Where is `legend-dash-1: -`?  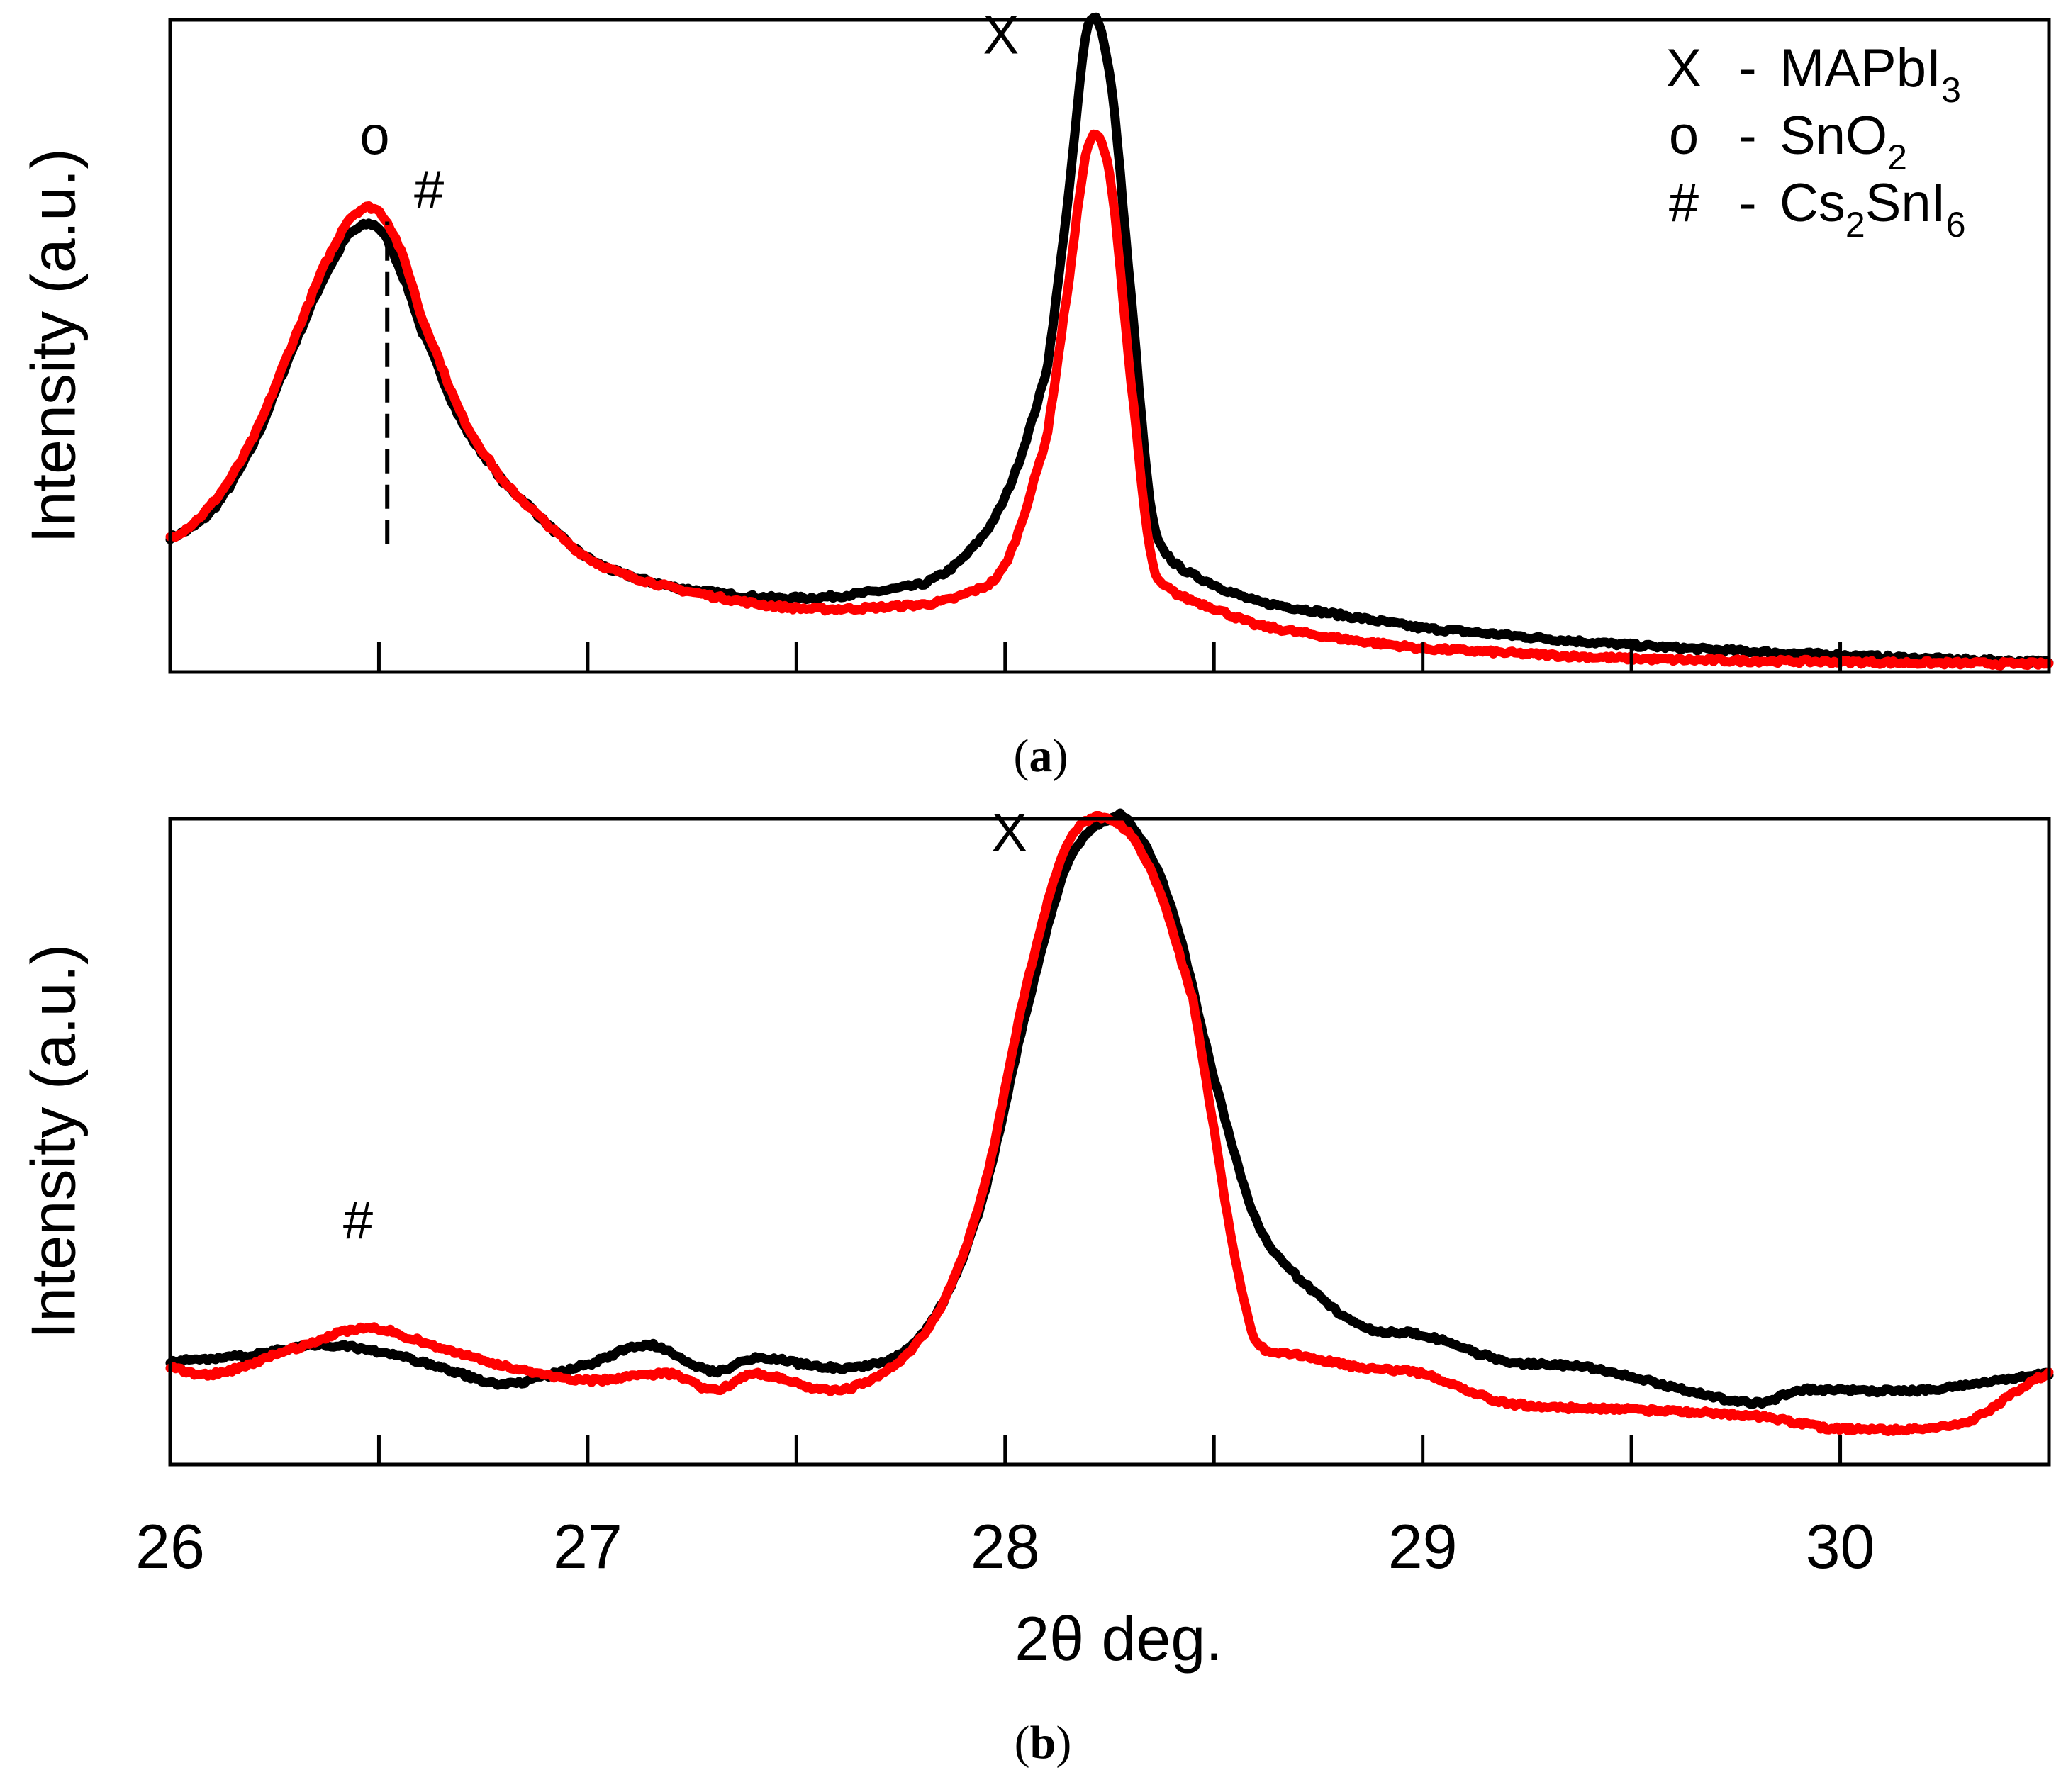
legend-dash-1: - is located at coordinates (1747, 69).